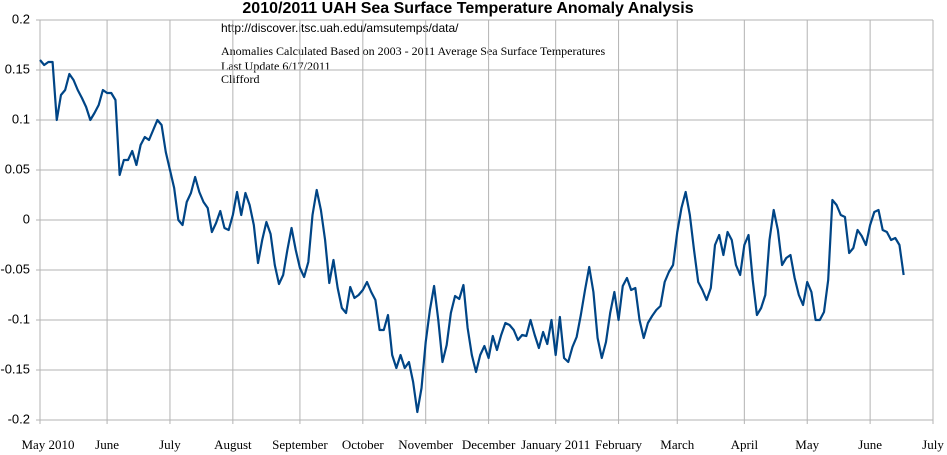 This screenshot has width=947, height=455. What do you see at coordinates (15, 268) in the screenshot?
I see `y-tick-label: -0.05` at bounding box center [15, 268].